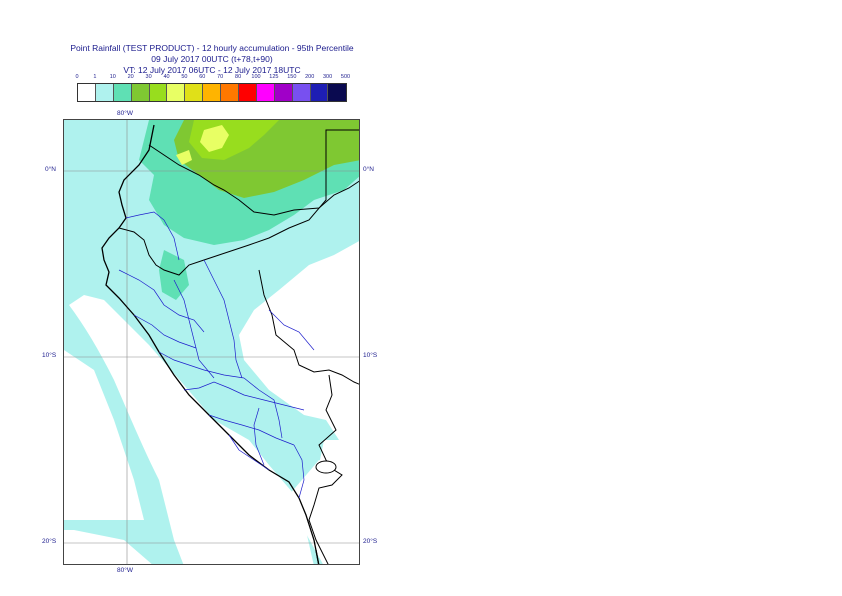 The image size is (842, 596). What do you see at coordinates (49, 355) in the screenshot?
I see `lat-label-10s-left: 10°S` at bounding box center [49, 355].